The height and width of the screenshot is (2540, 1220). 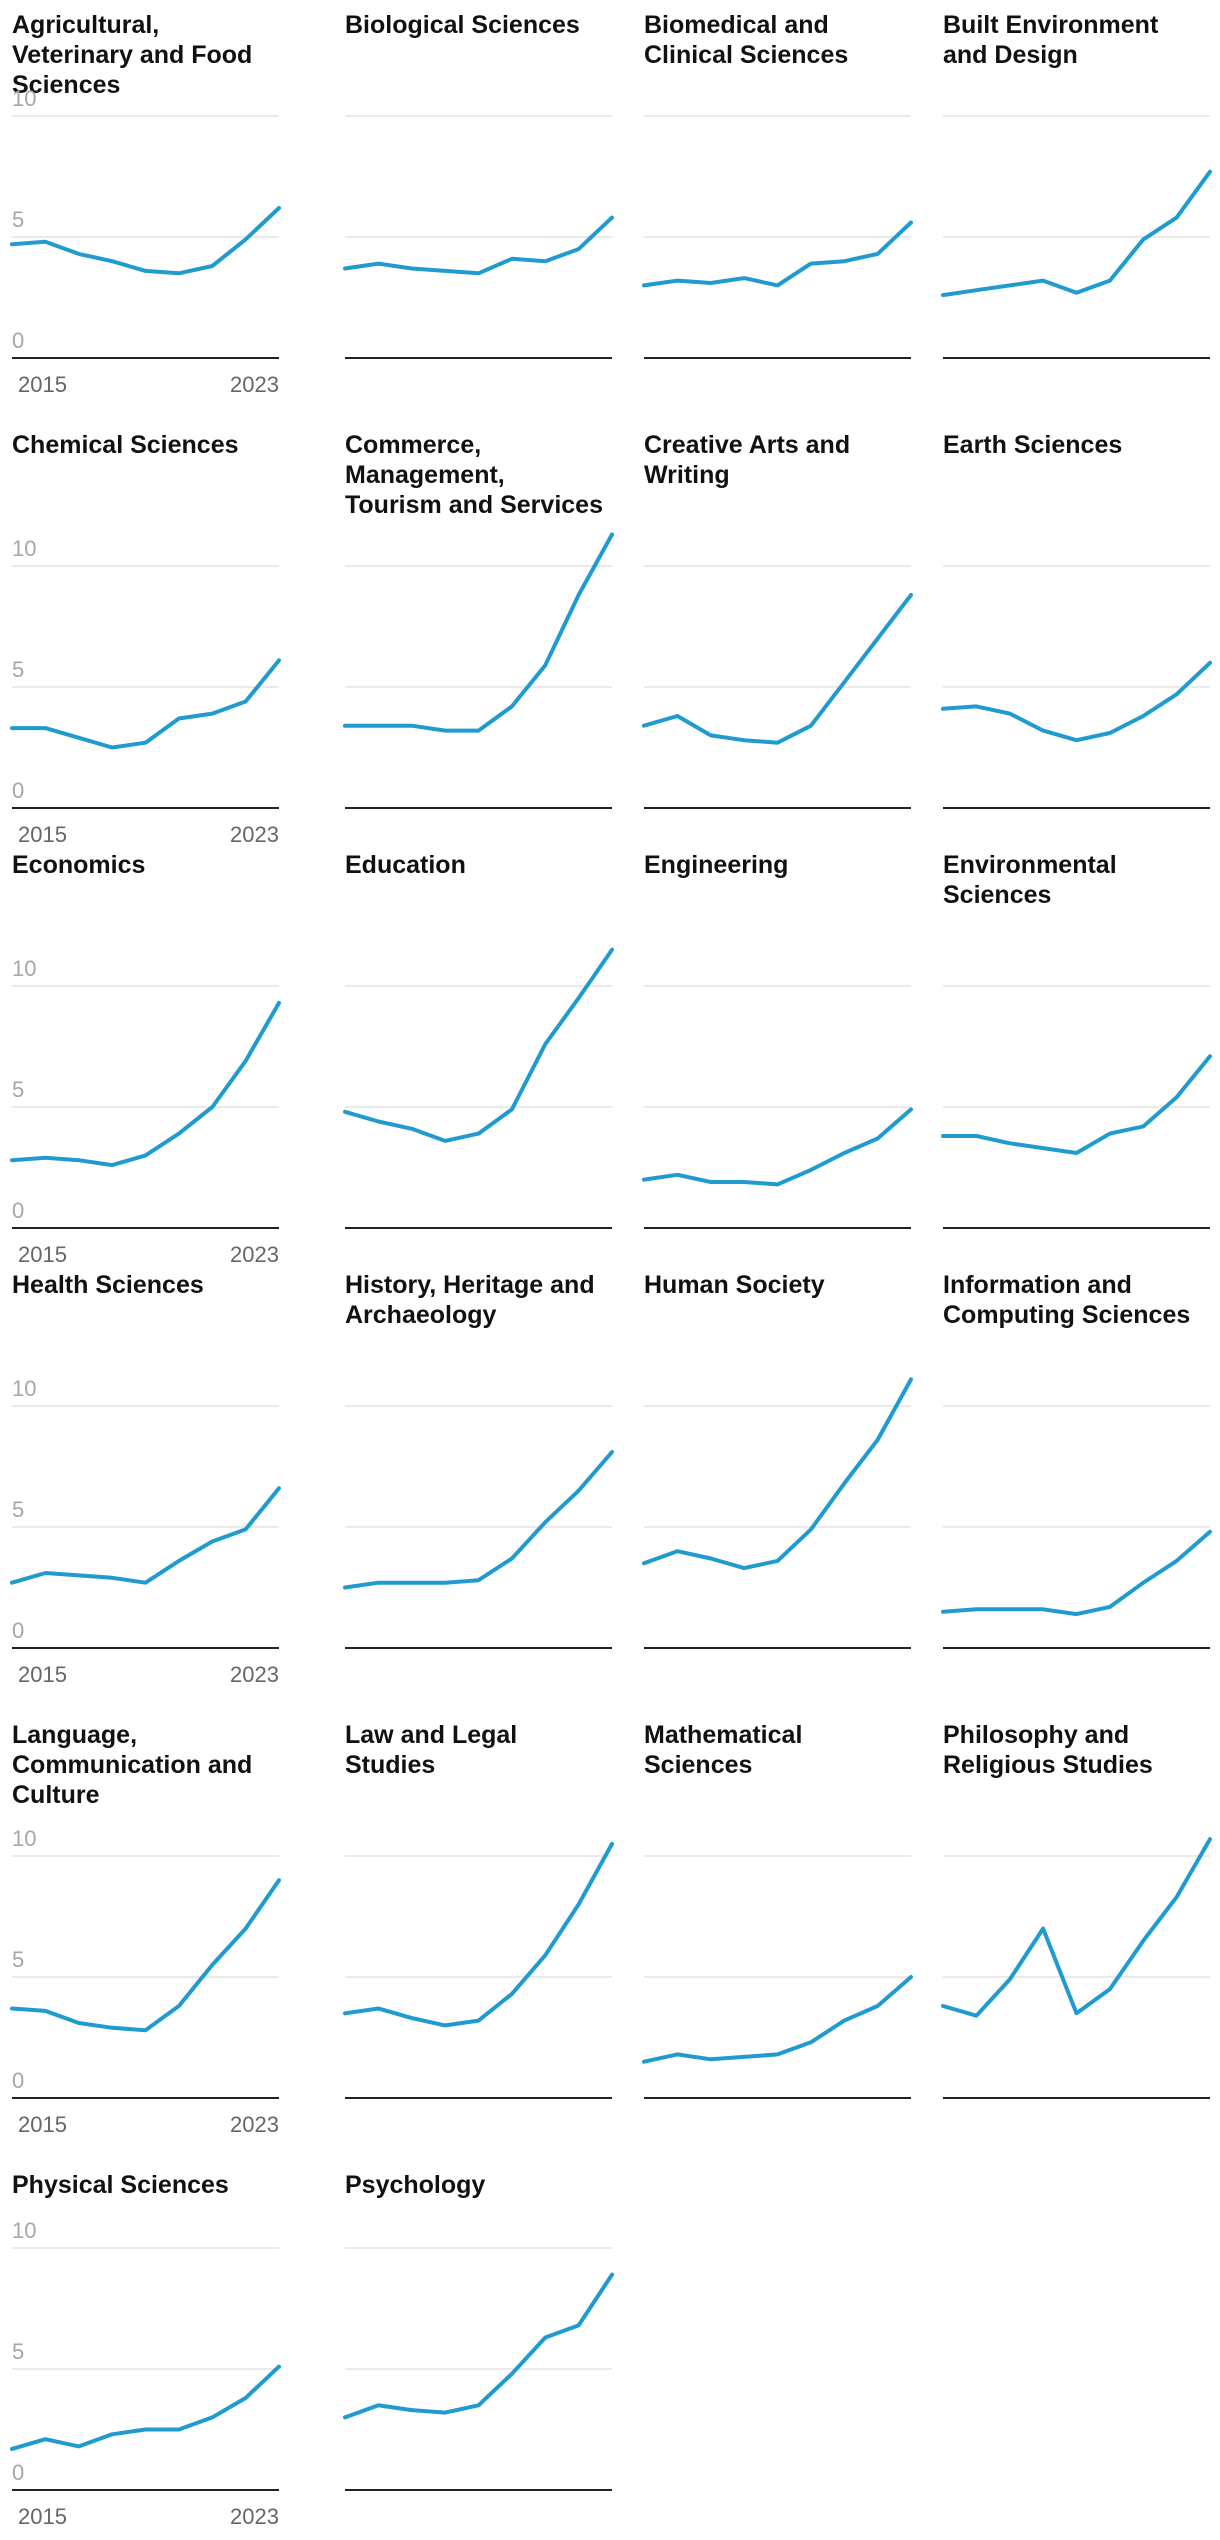 What do you see at coordinates (1032, 445) in the screenshot?
I see `panel-title: Earth Sciences` at bounding box center [1032, 445].